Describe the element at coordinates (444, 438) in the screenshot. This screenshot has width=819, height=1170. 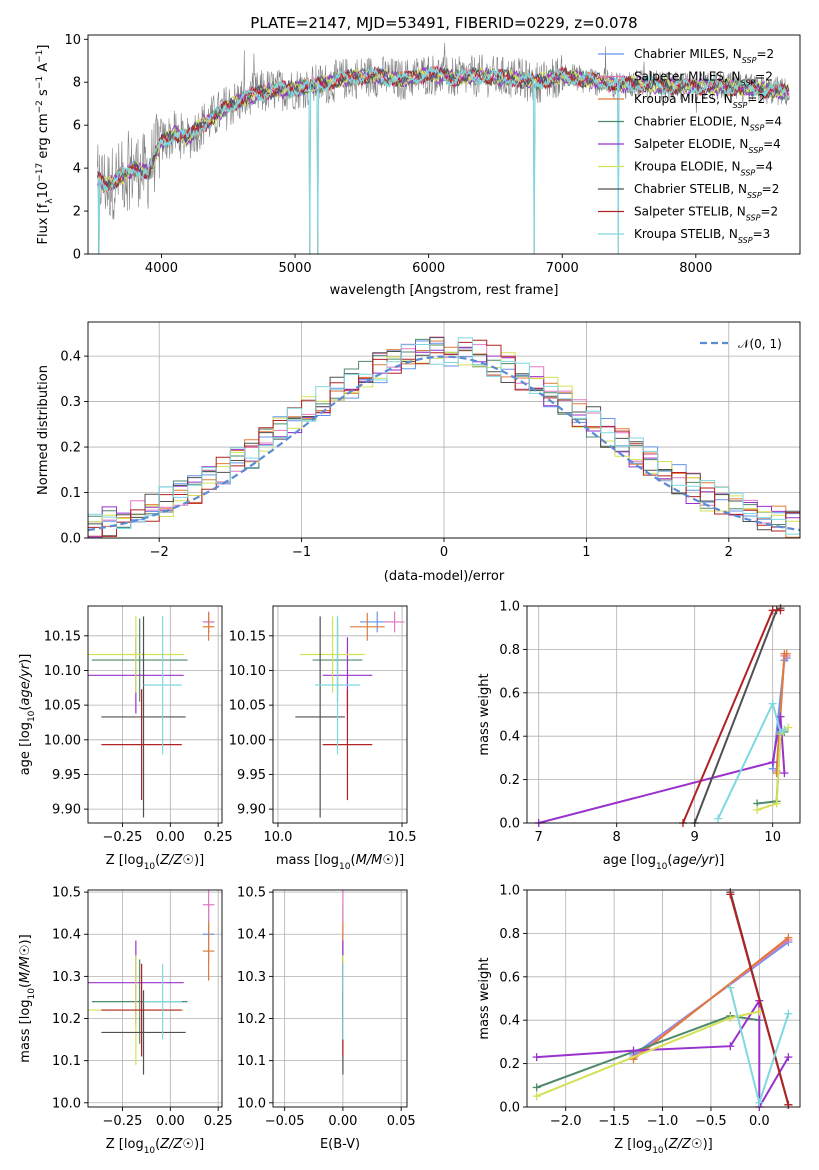
I see `histogram-step-line` at that location.